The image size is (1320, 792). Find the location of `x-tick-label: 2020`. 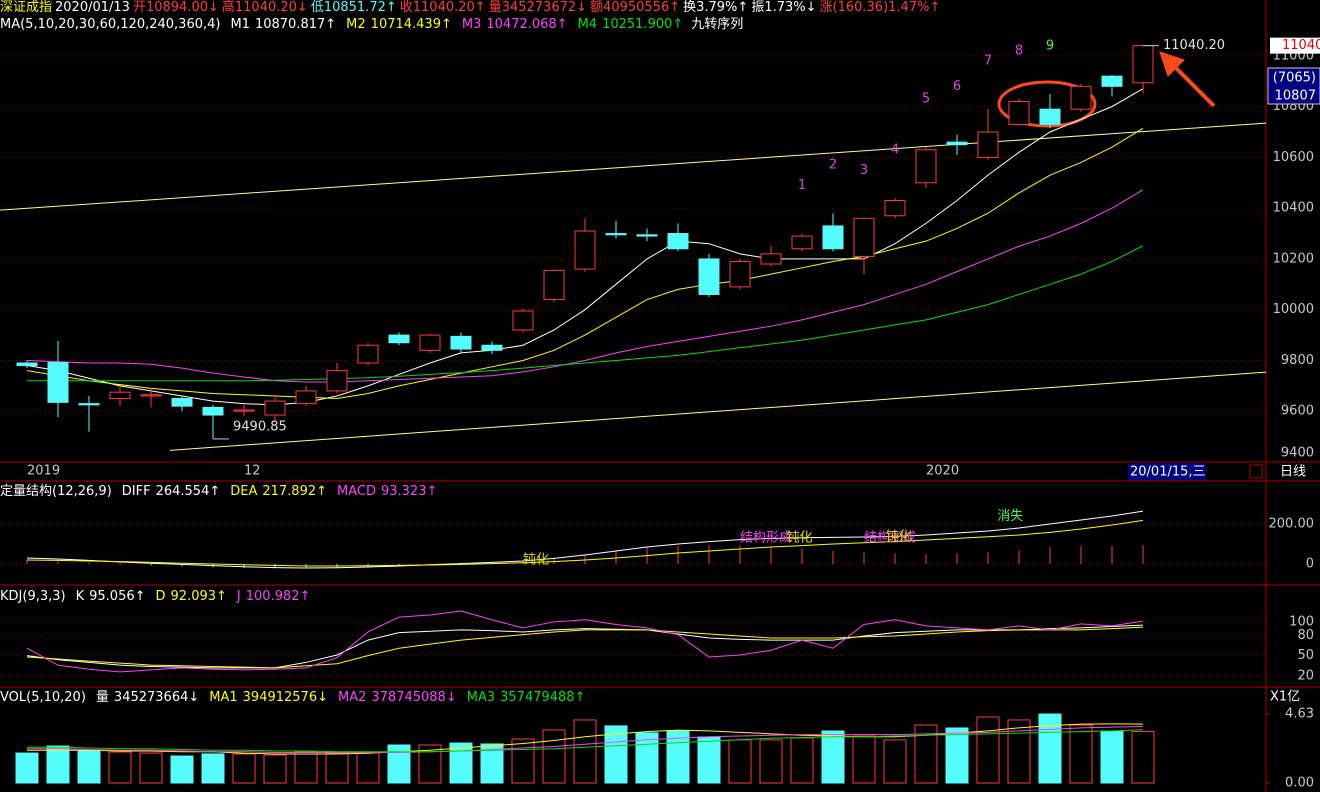

x-tick-label: 2020 is located at coordinates (942, 471).